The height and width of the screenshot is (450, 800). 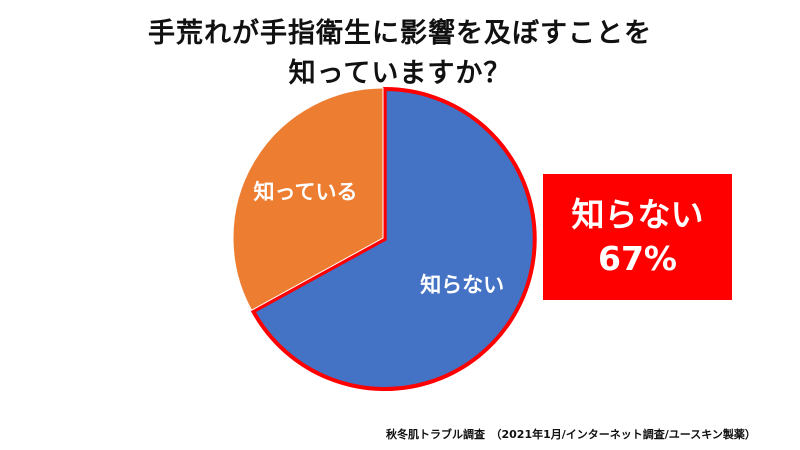 I want to click on source-footnote: 秋冬肌トラブル調査 （2021年1月/インターネット調査/ユースキン製薬）, so click(x=571, y=434).